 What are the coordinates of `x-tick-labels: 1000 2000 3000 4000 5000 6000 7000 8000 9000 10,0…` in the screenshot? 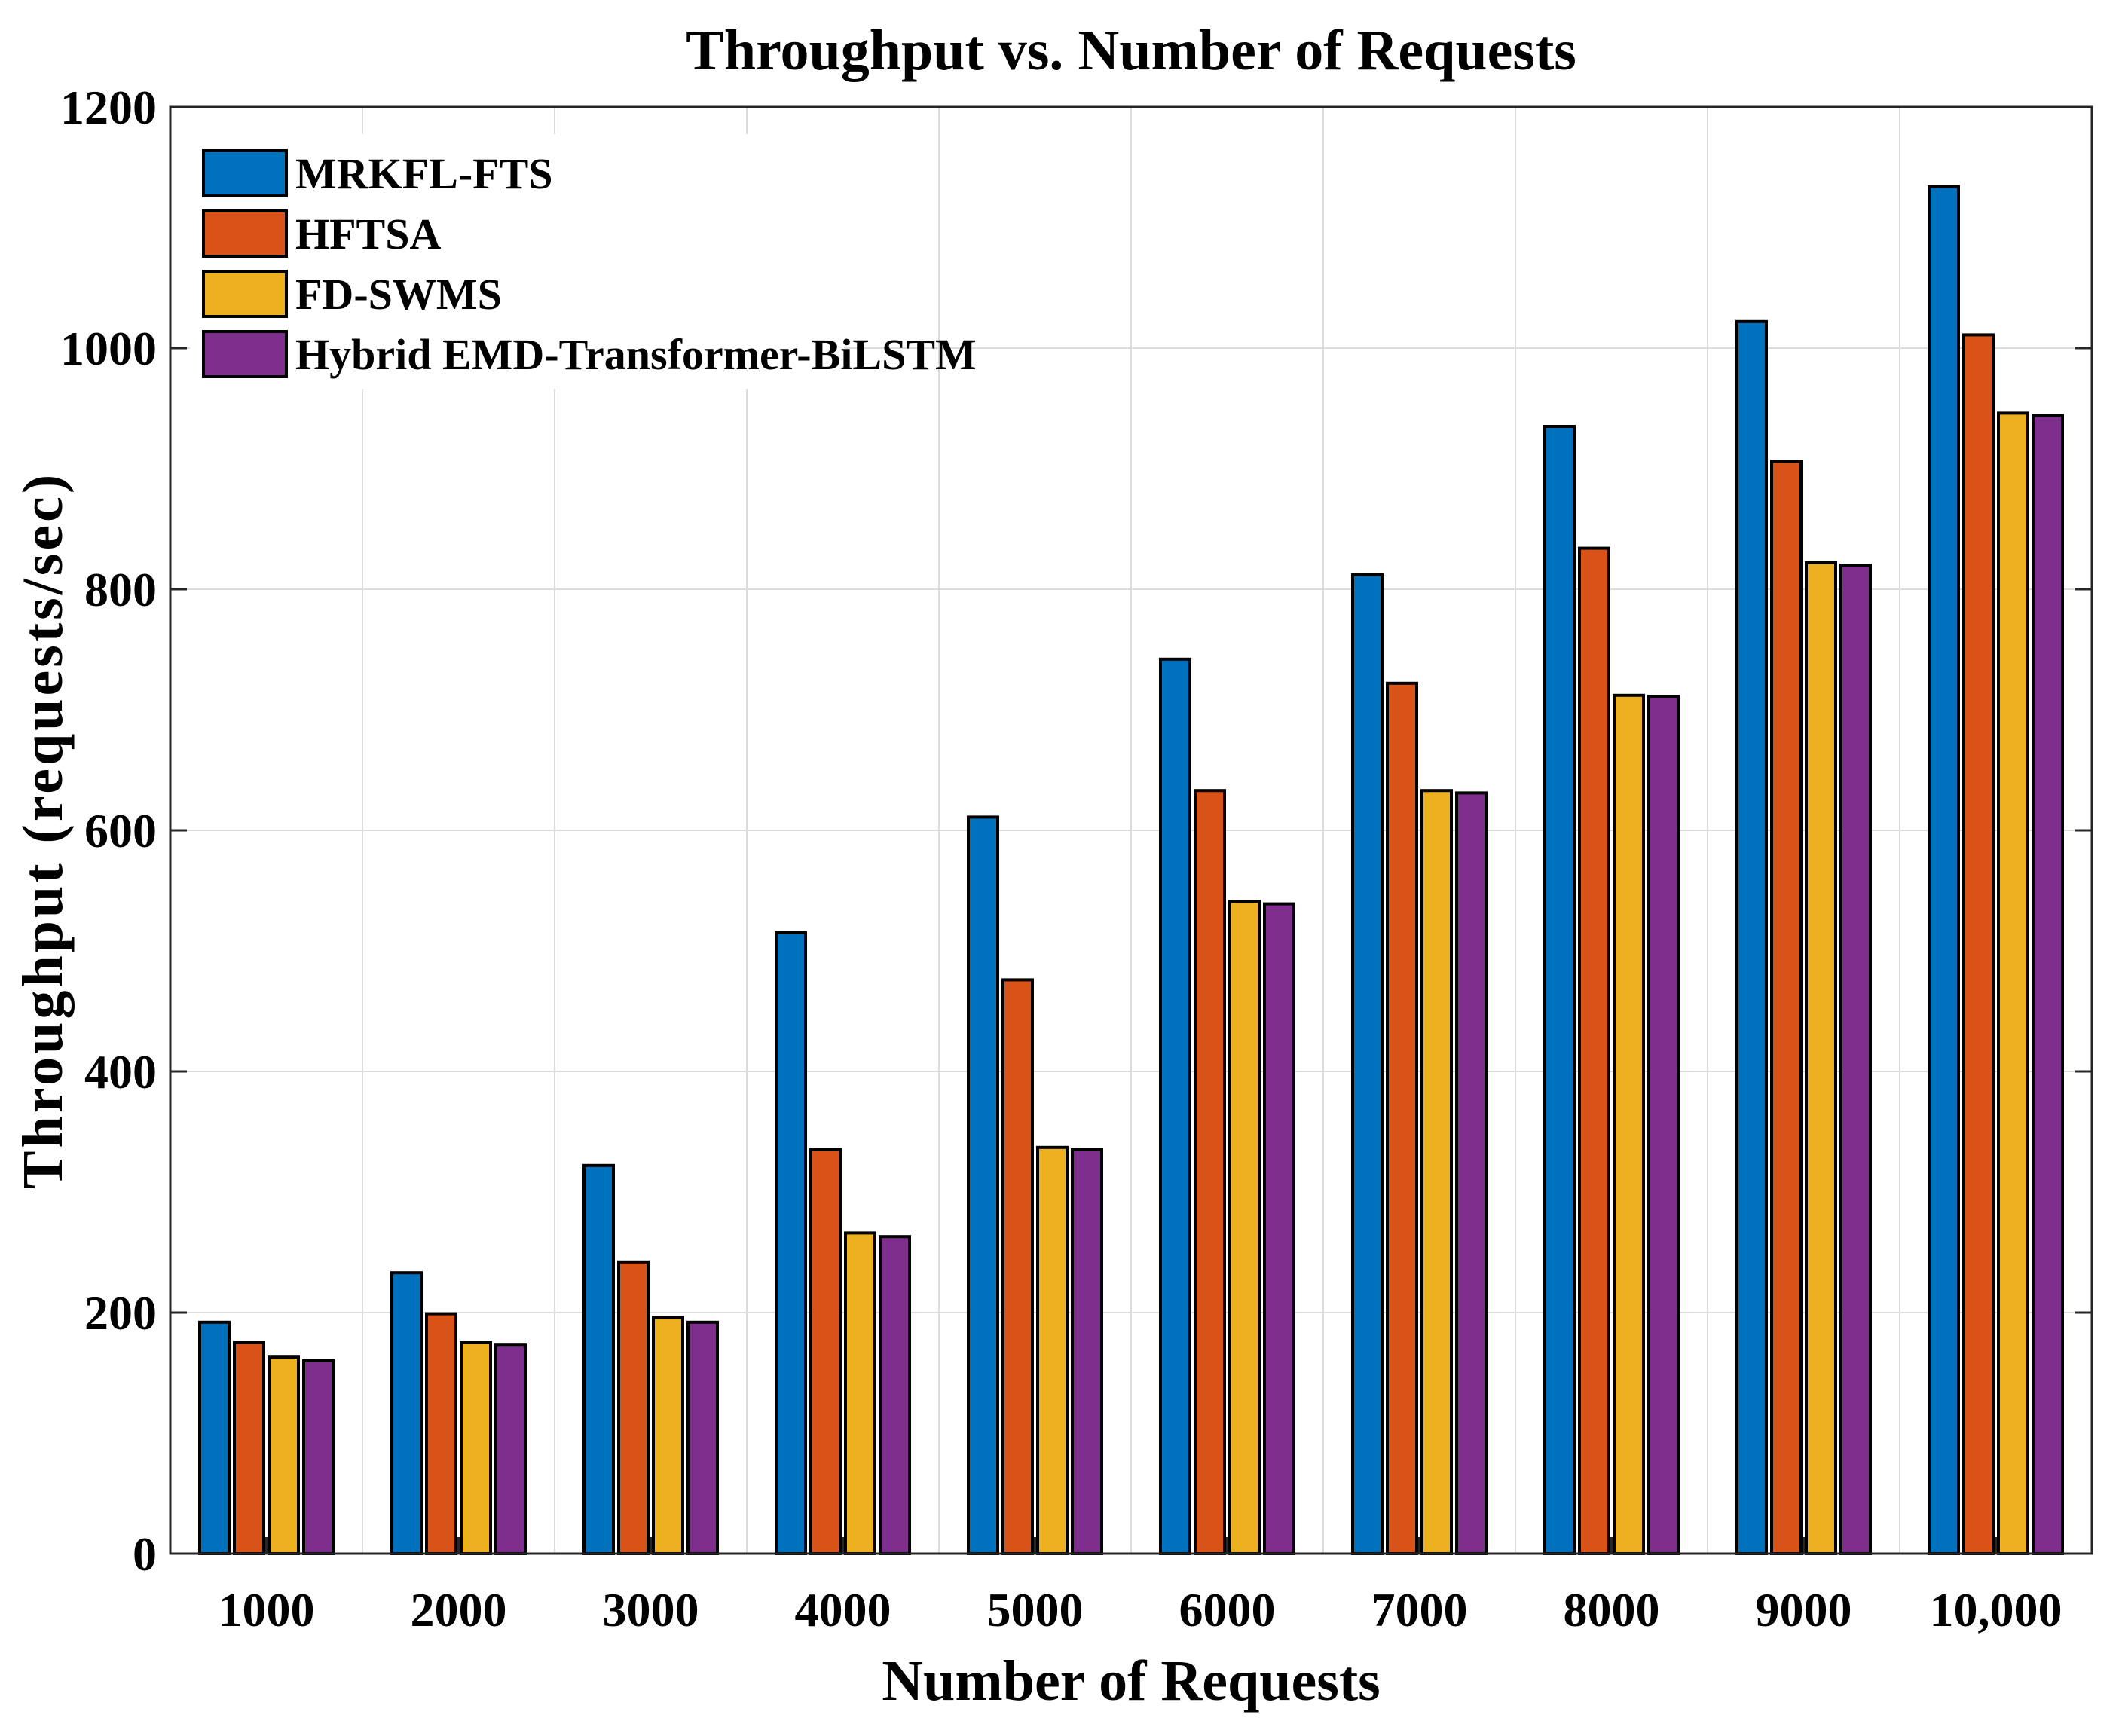 It's located at (1140, 1610).